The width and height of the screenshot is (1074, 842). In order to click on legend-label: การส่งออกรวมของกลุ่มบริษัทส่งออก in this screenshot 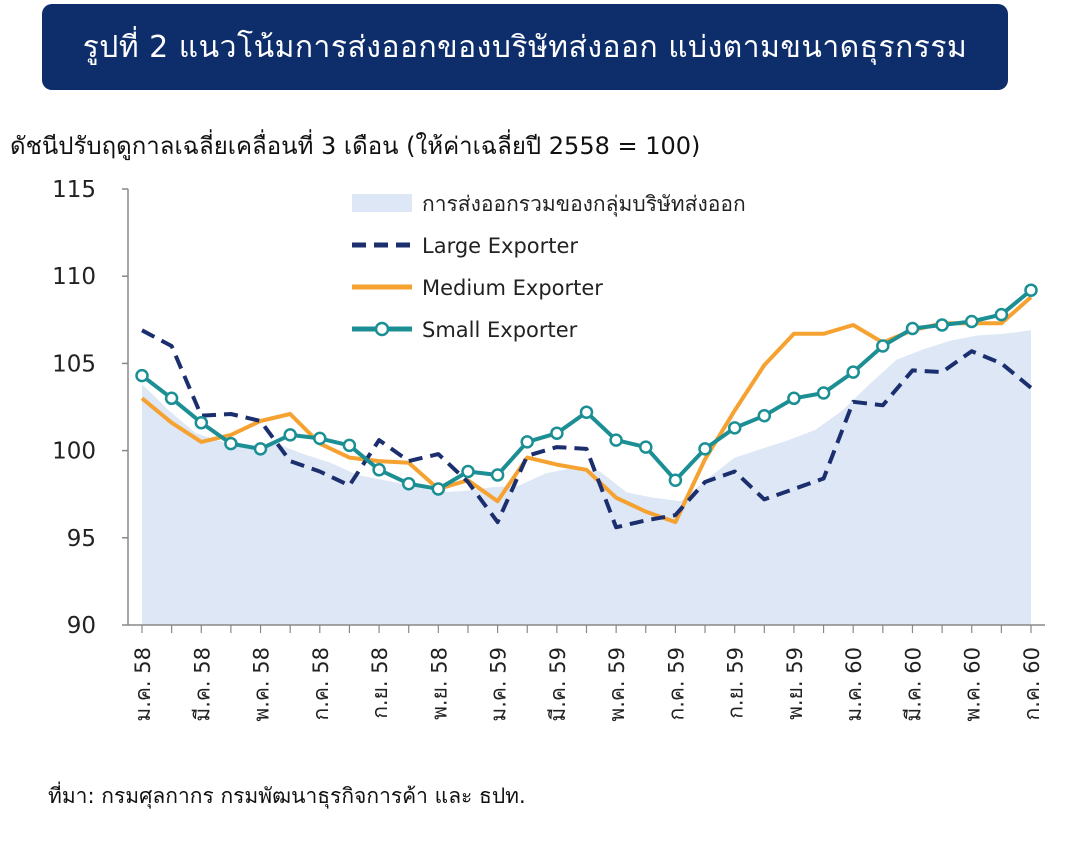, I will do `click(584, 204)`.